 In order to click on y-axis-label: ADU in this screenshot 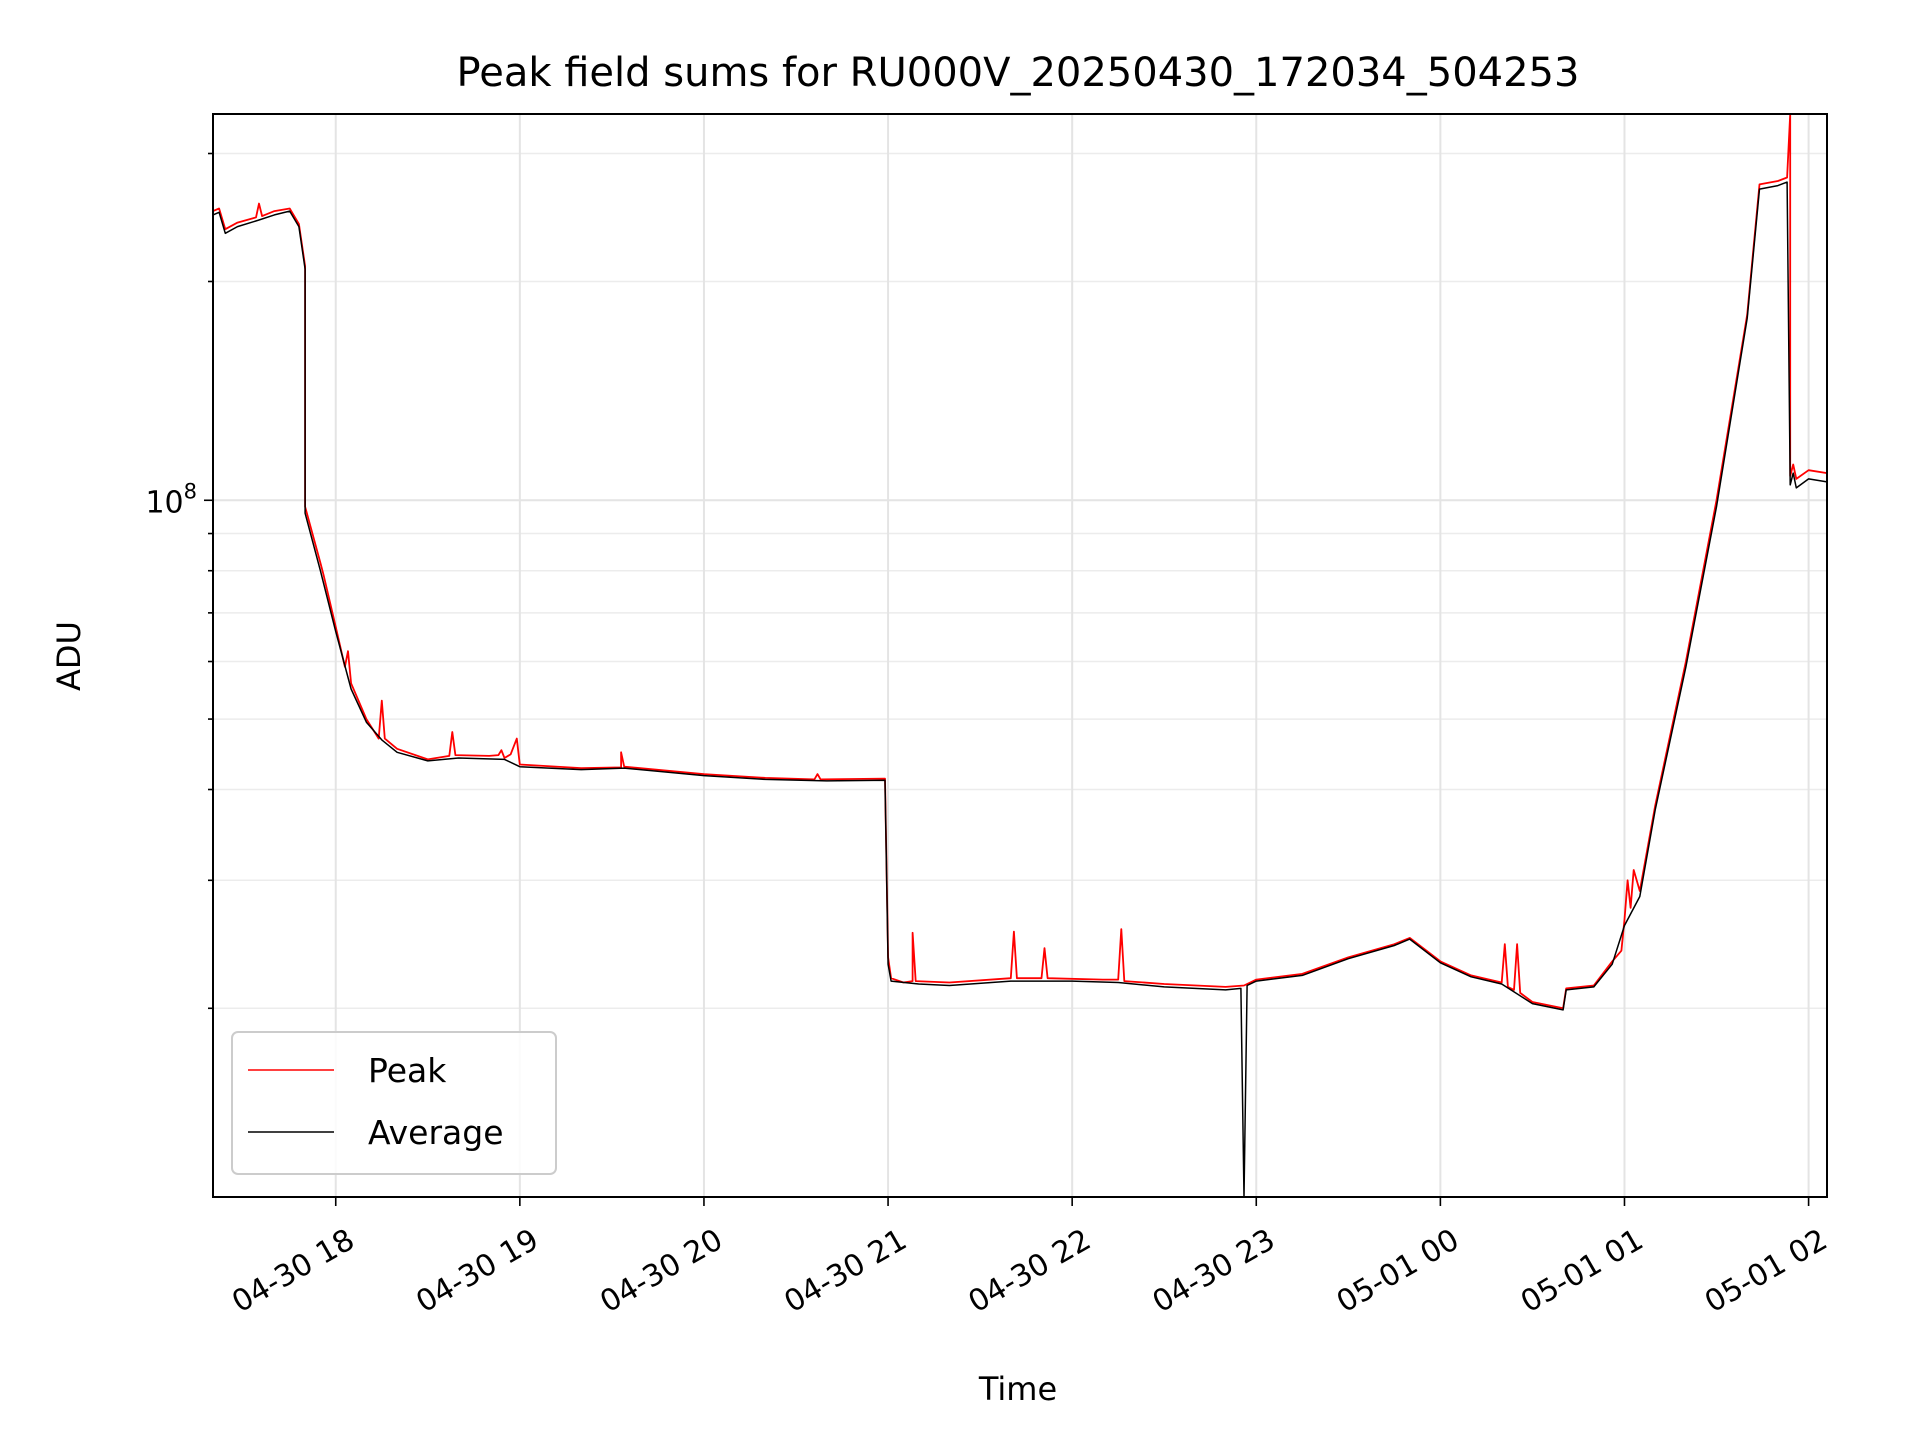, I will do `click(69, 656)`.